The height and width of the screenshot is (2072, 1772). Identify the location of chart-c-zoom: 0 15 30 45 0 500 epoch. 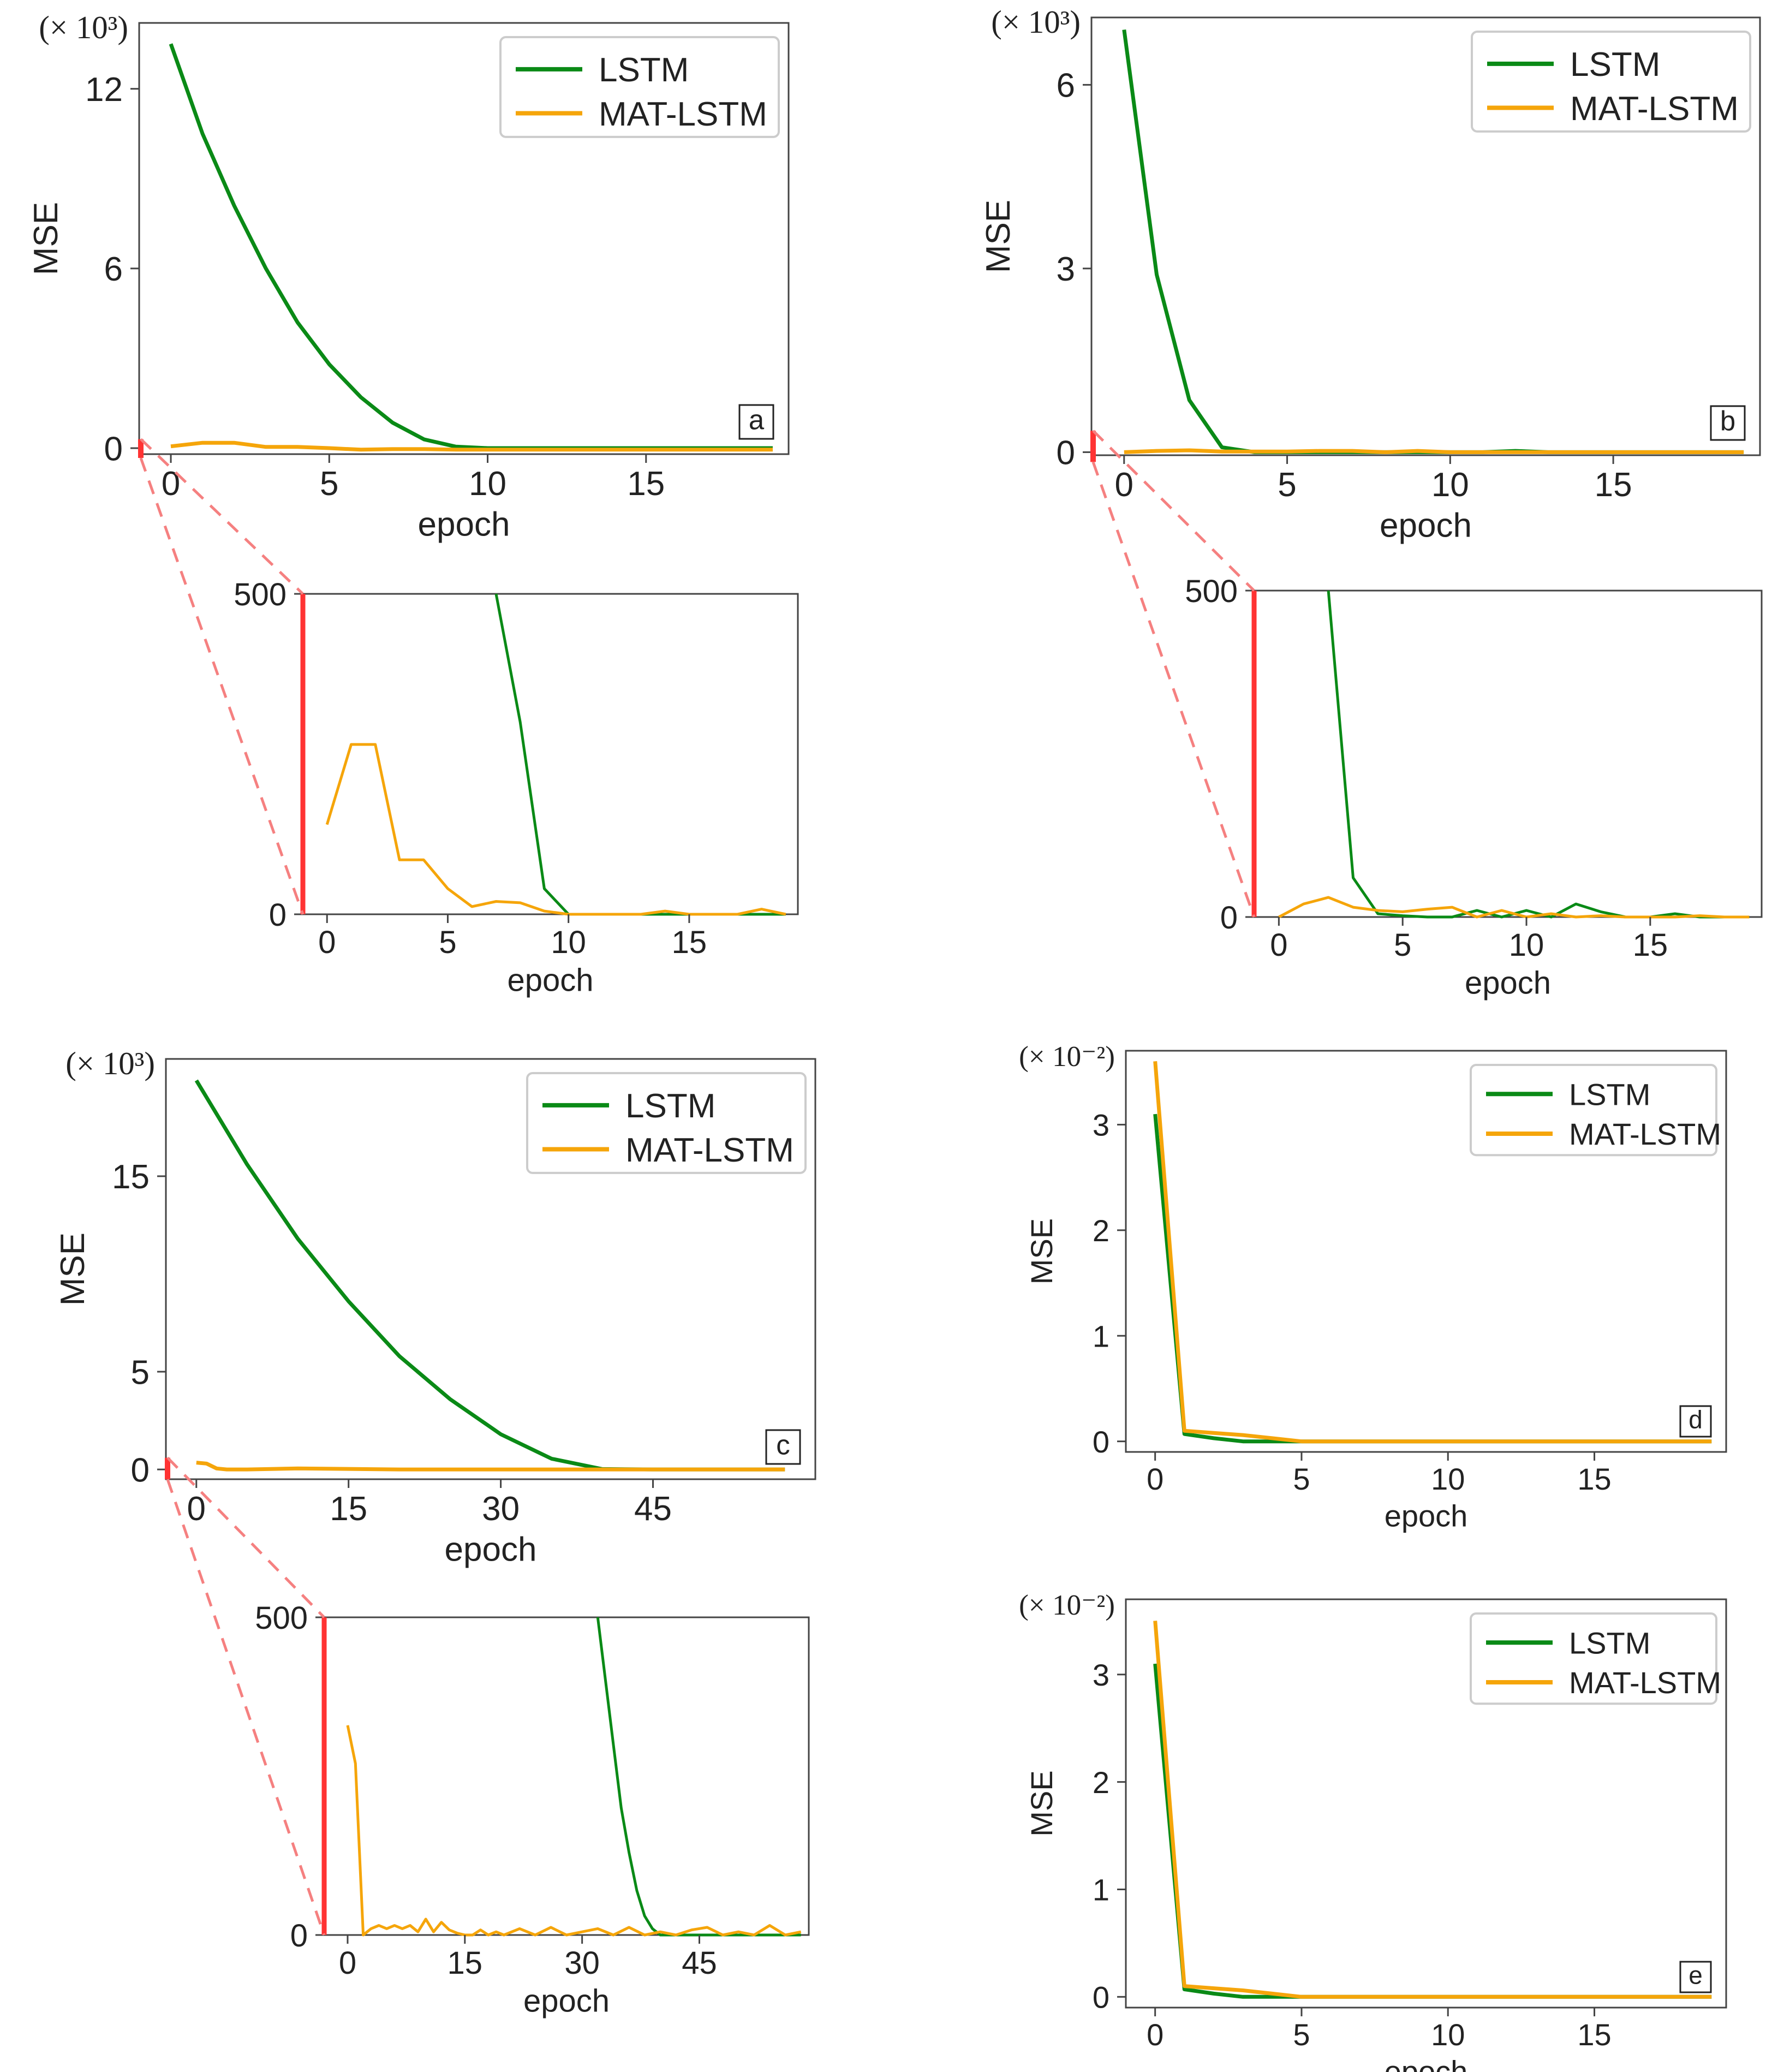
(532, 1809).